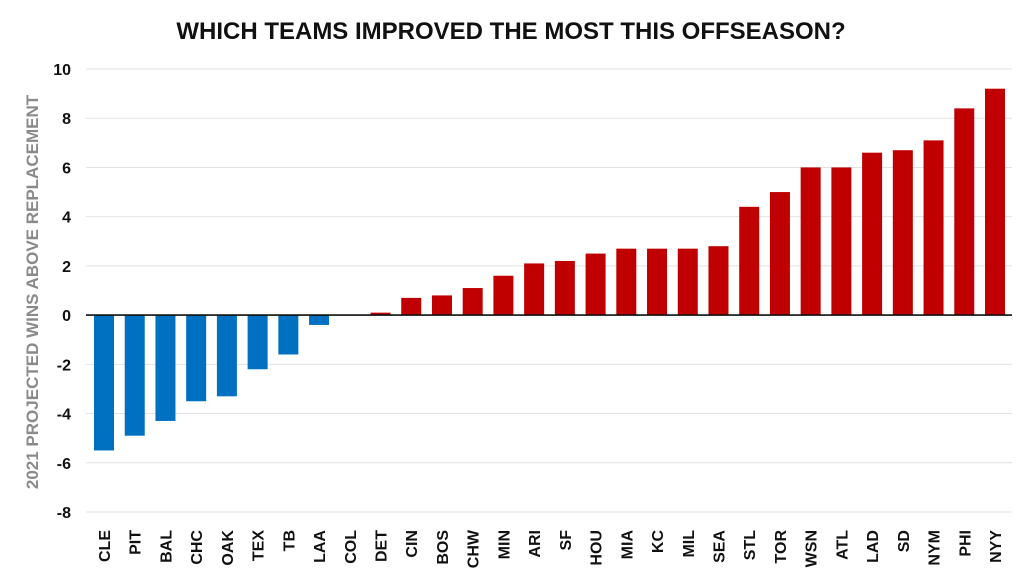 This screenshot has height=576, width=1024. I want to click on x-tick-label: ARI, so click(535, 544).